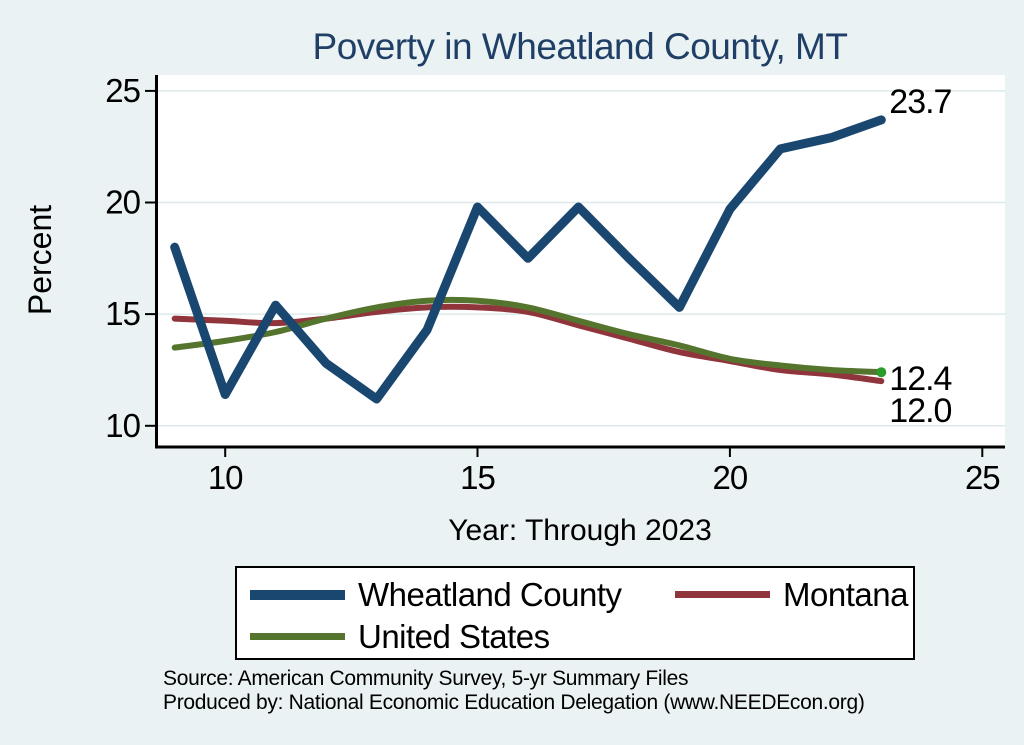 The width and height of the screenshot is (1024, 745). I want to click on y-tick-label-25: 25, so click(122, 90).